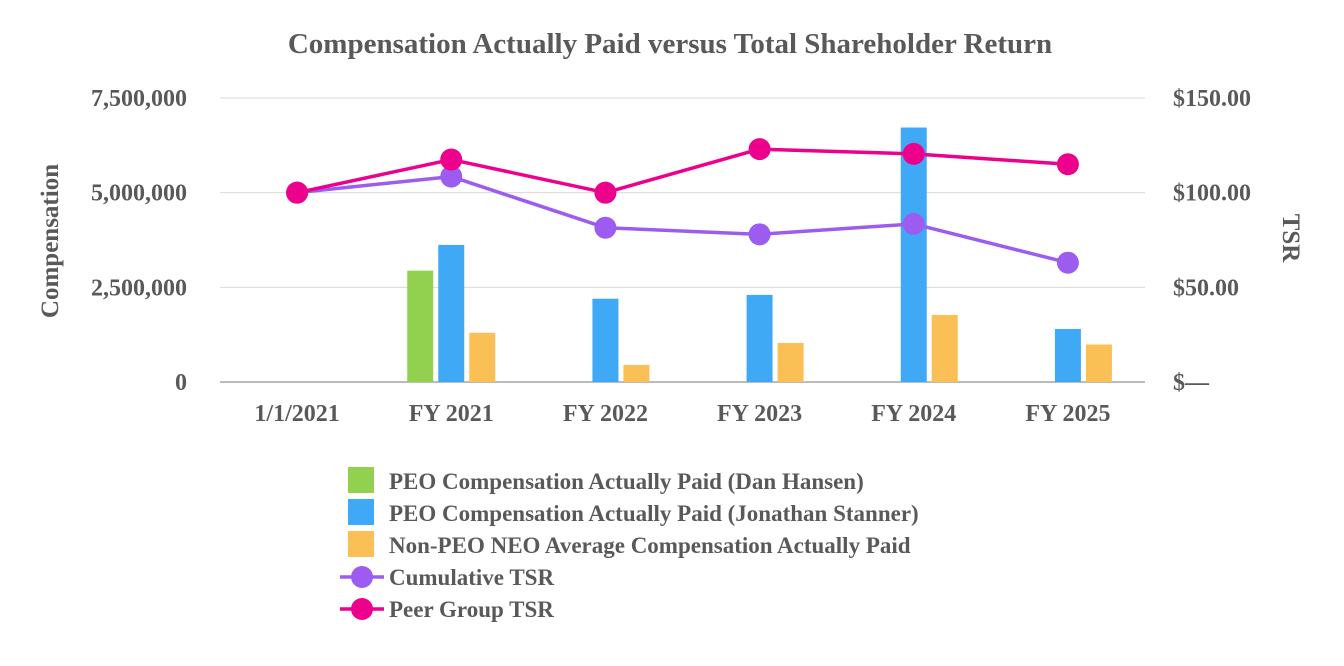  Describe the element at coordinates (139, 288) in the screenshot. I see `y-tick-label: 2,500,000` at that location.